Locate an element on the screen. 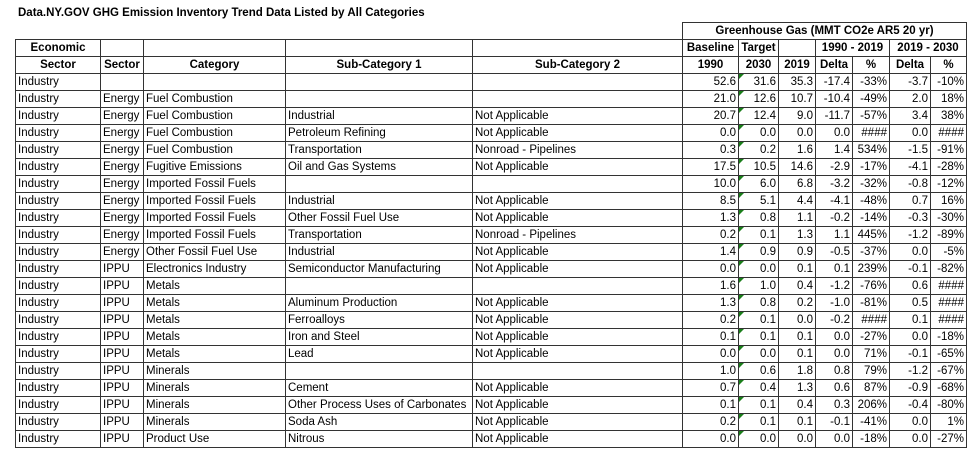 The image size is (975, 461). cell-target-2030: 10.5 is located at coordinates (758, 167).